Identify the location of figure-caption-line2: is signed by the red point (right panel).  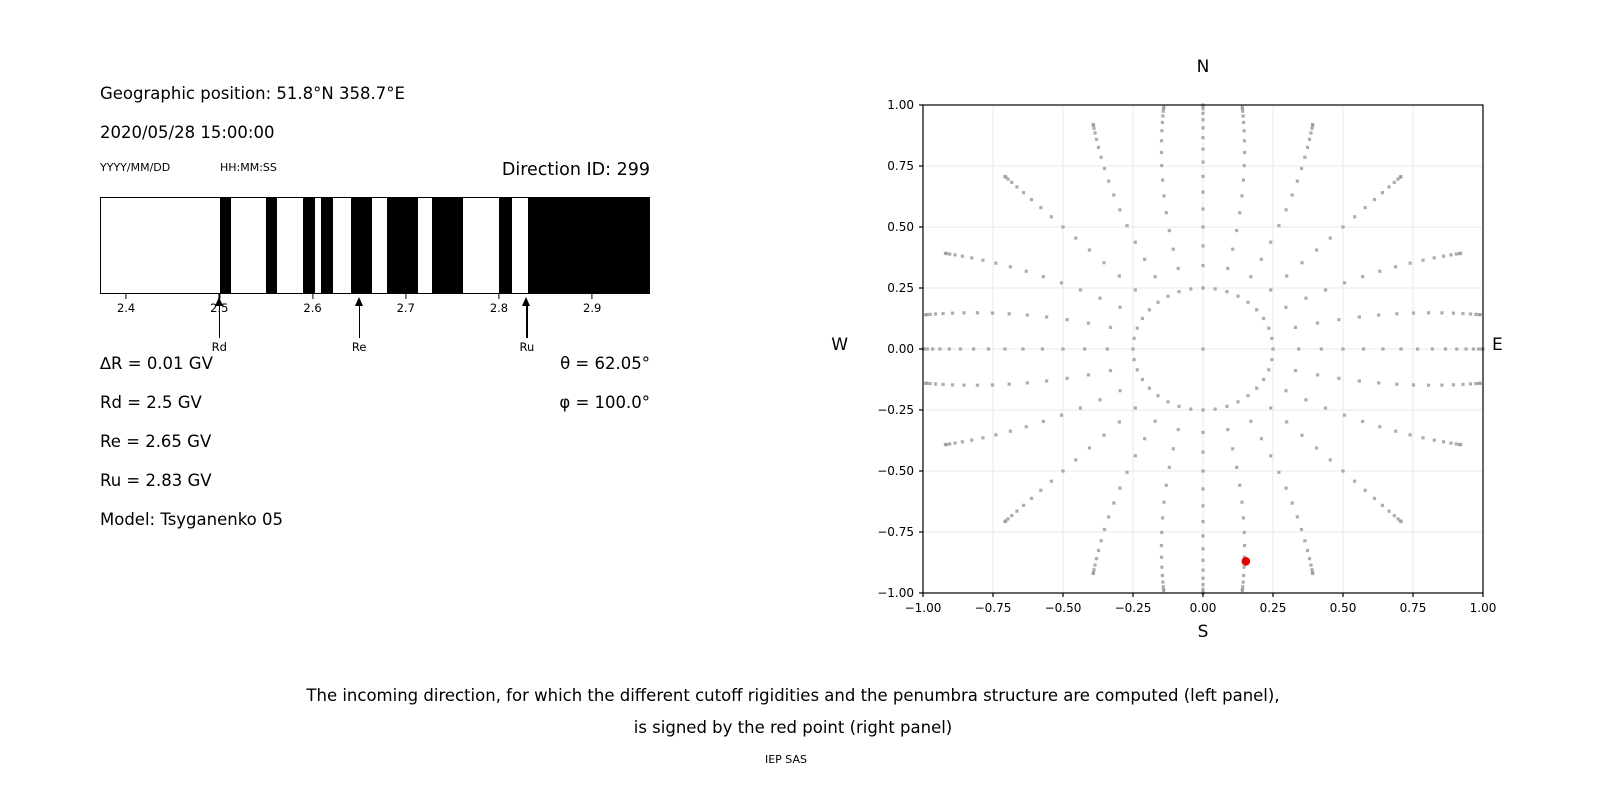
(793, 727).